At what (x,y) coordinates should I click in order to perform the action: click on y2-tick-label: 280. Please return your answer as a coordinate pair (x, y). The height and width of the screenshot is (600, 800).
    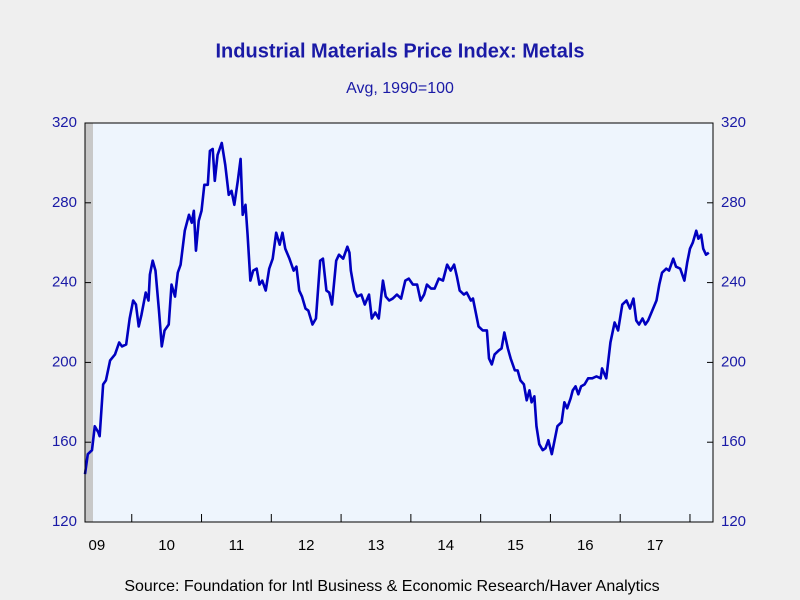
    Looking at the image, I should click on (733, 202).